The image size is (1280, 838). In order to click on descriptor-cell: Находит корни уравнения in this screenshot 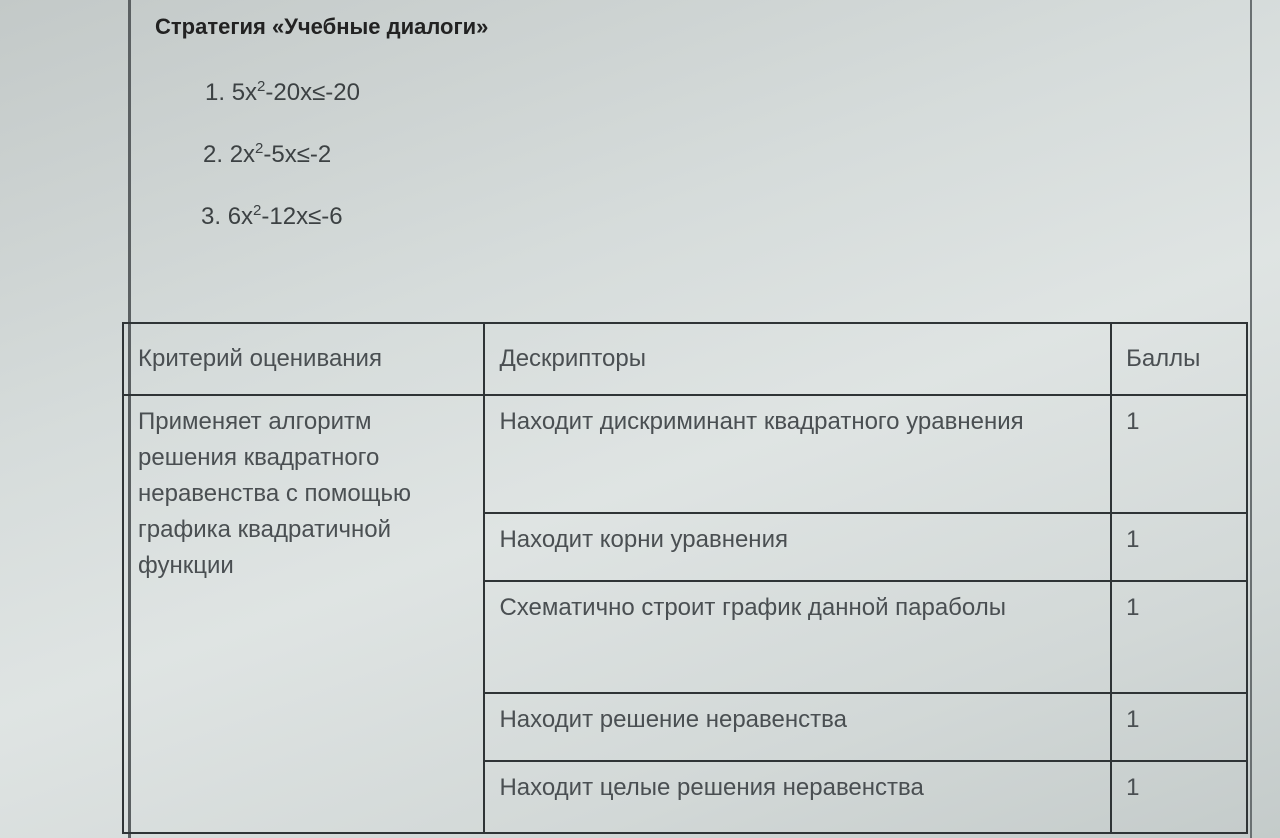, I will do `click(798, 547)`.